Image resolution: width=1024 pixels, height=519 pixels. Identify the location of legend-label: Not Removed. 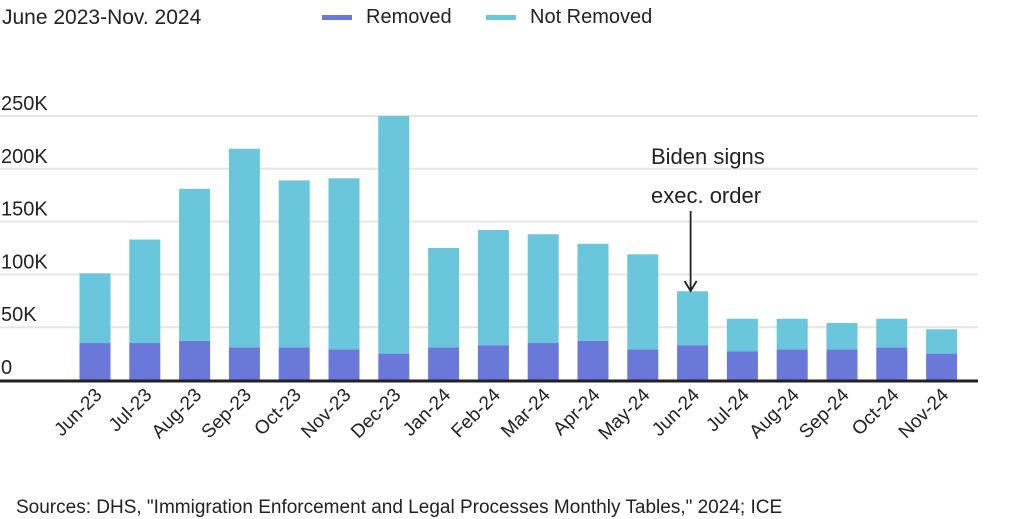
(591, 17).